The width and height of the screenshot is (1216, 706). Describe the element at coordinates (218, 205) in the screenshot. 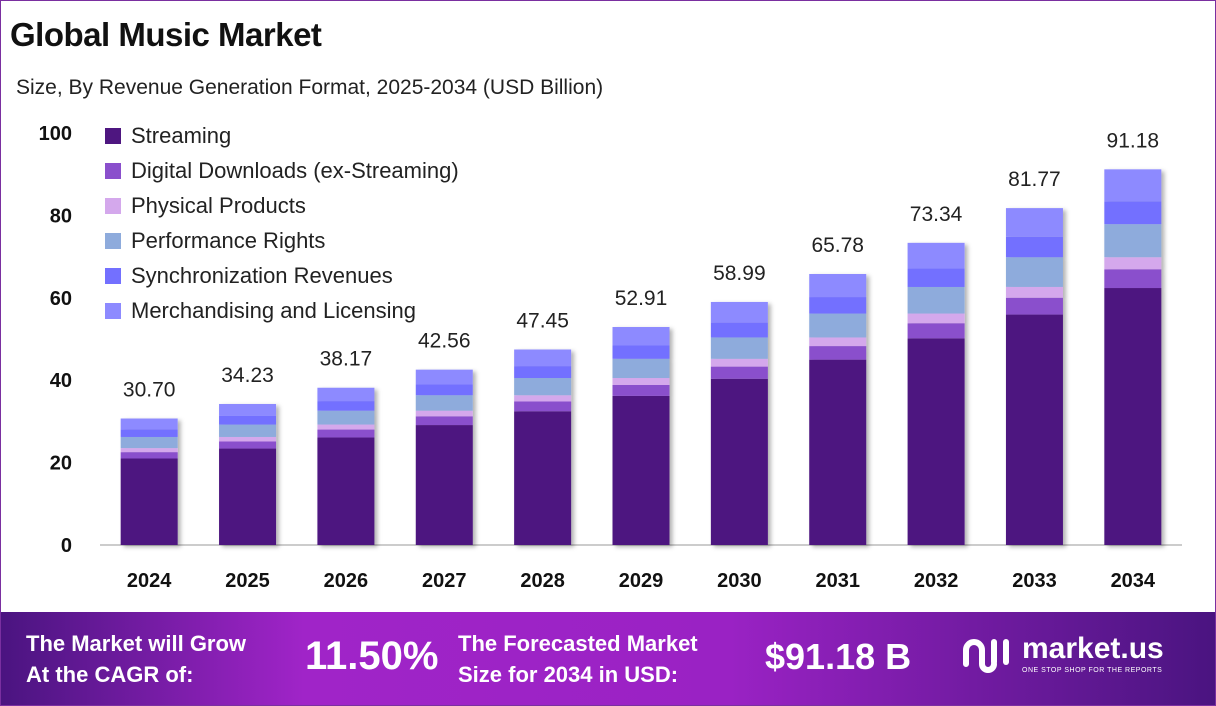

I see `legend-label: Physical Products` at that location.